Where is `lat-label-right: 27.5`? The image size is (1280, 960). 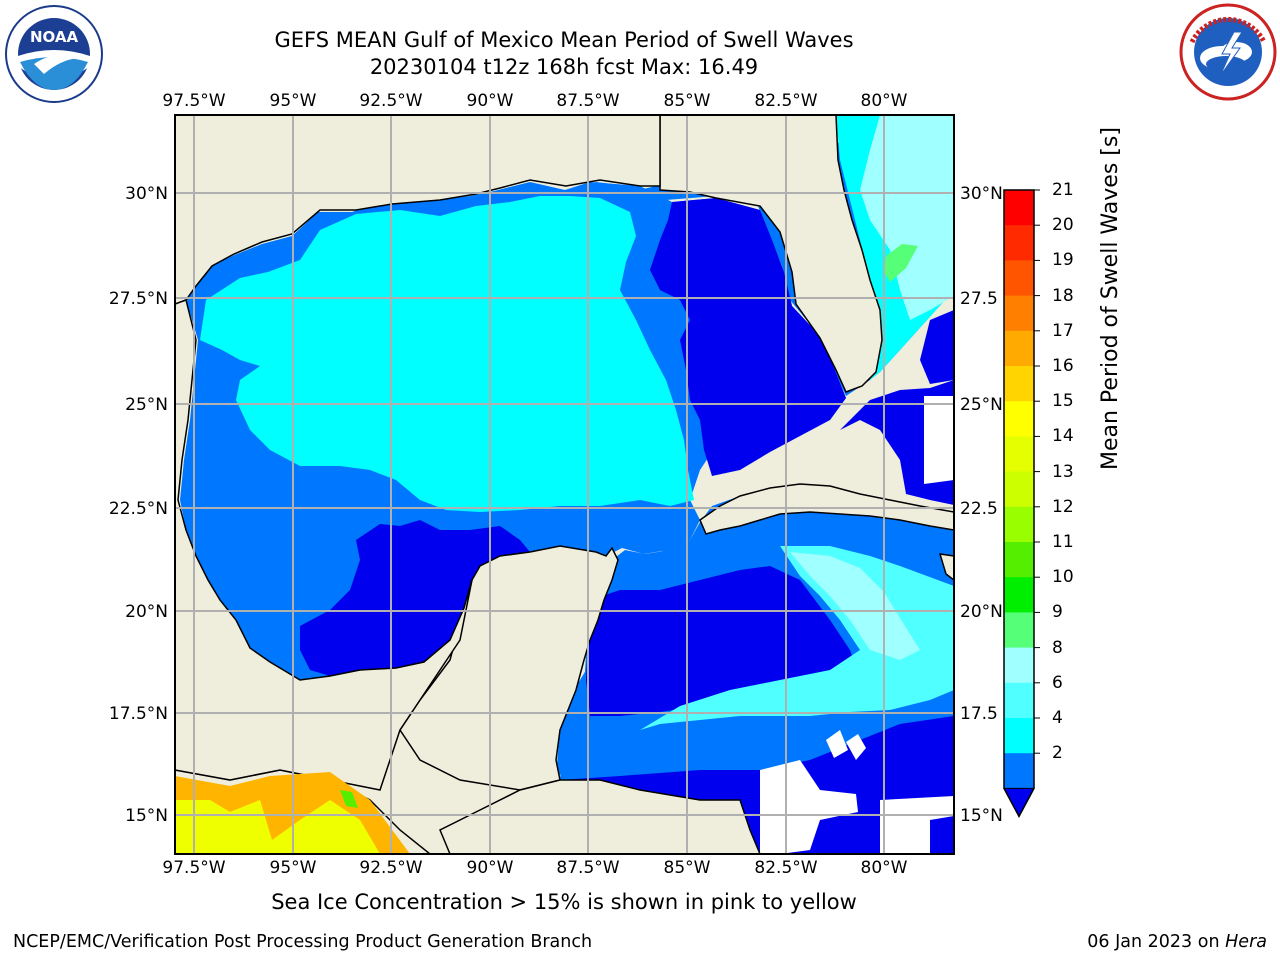
lat-label-right: 27.5 is located at coordinates (979, 299).